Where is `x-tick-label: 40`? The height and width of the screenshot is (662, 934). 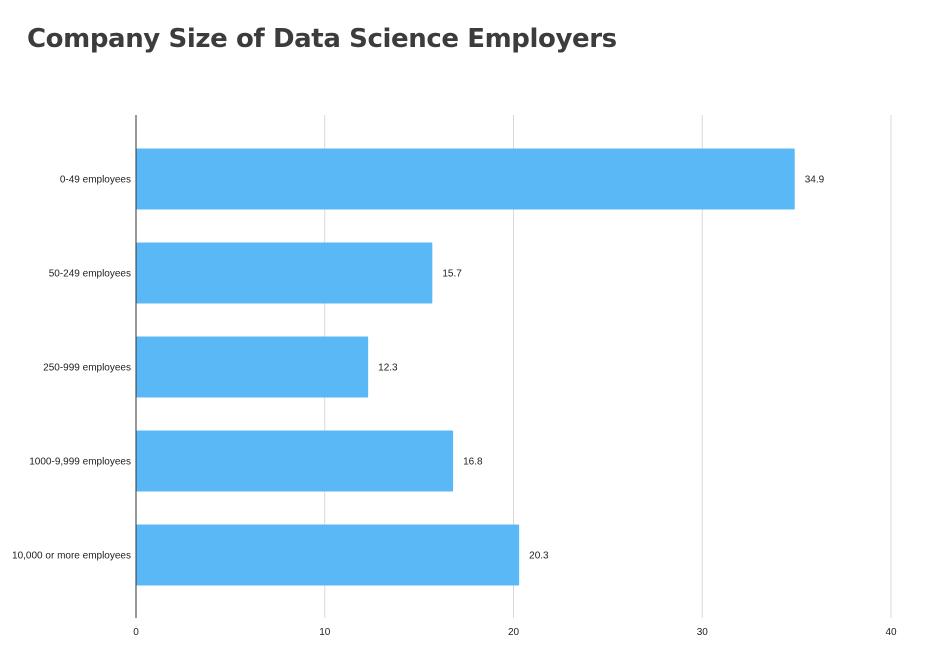
x-tick-label: 40 is located at coordinates (891, 632).